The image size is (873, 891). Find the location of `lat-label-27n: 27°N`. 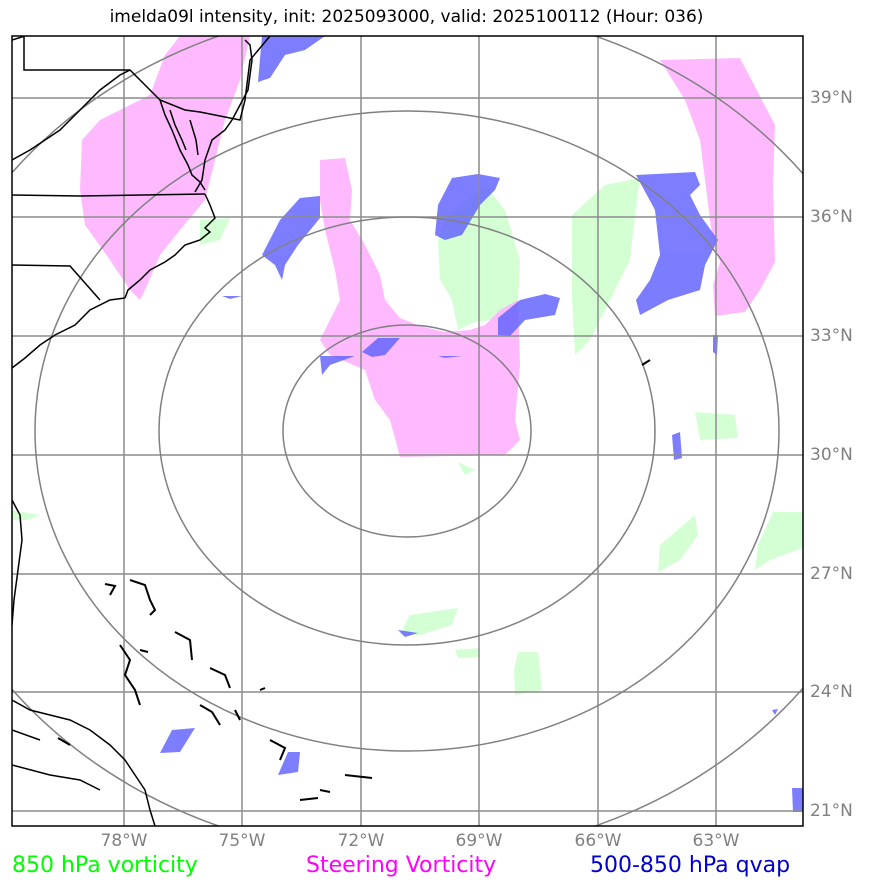

lat-label-27n: 27°N is located at coordinates (831, 574).